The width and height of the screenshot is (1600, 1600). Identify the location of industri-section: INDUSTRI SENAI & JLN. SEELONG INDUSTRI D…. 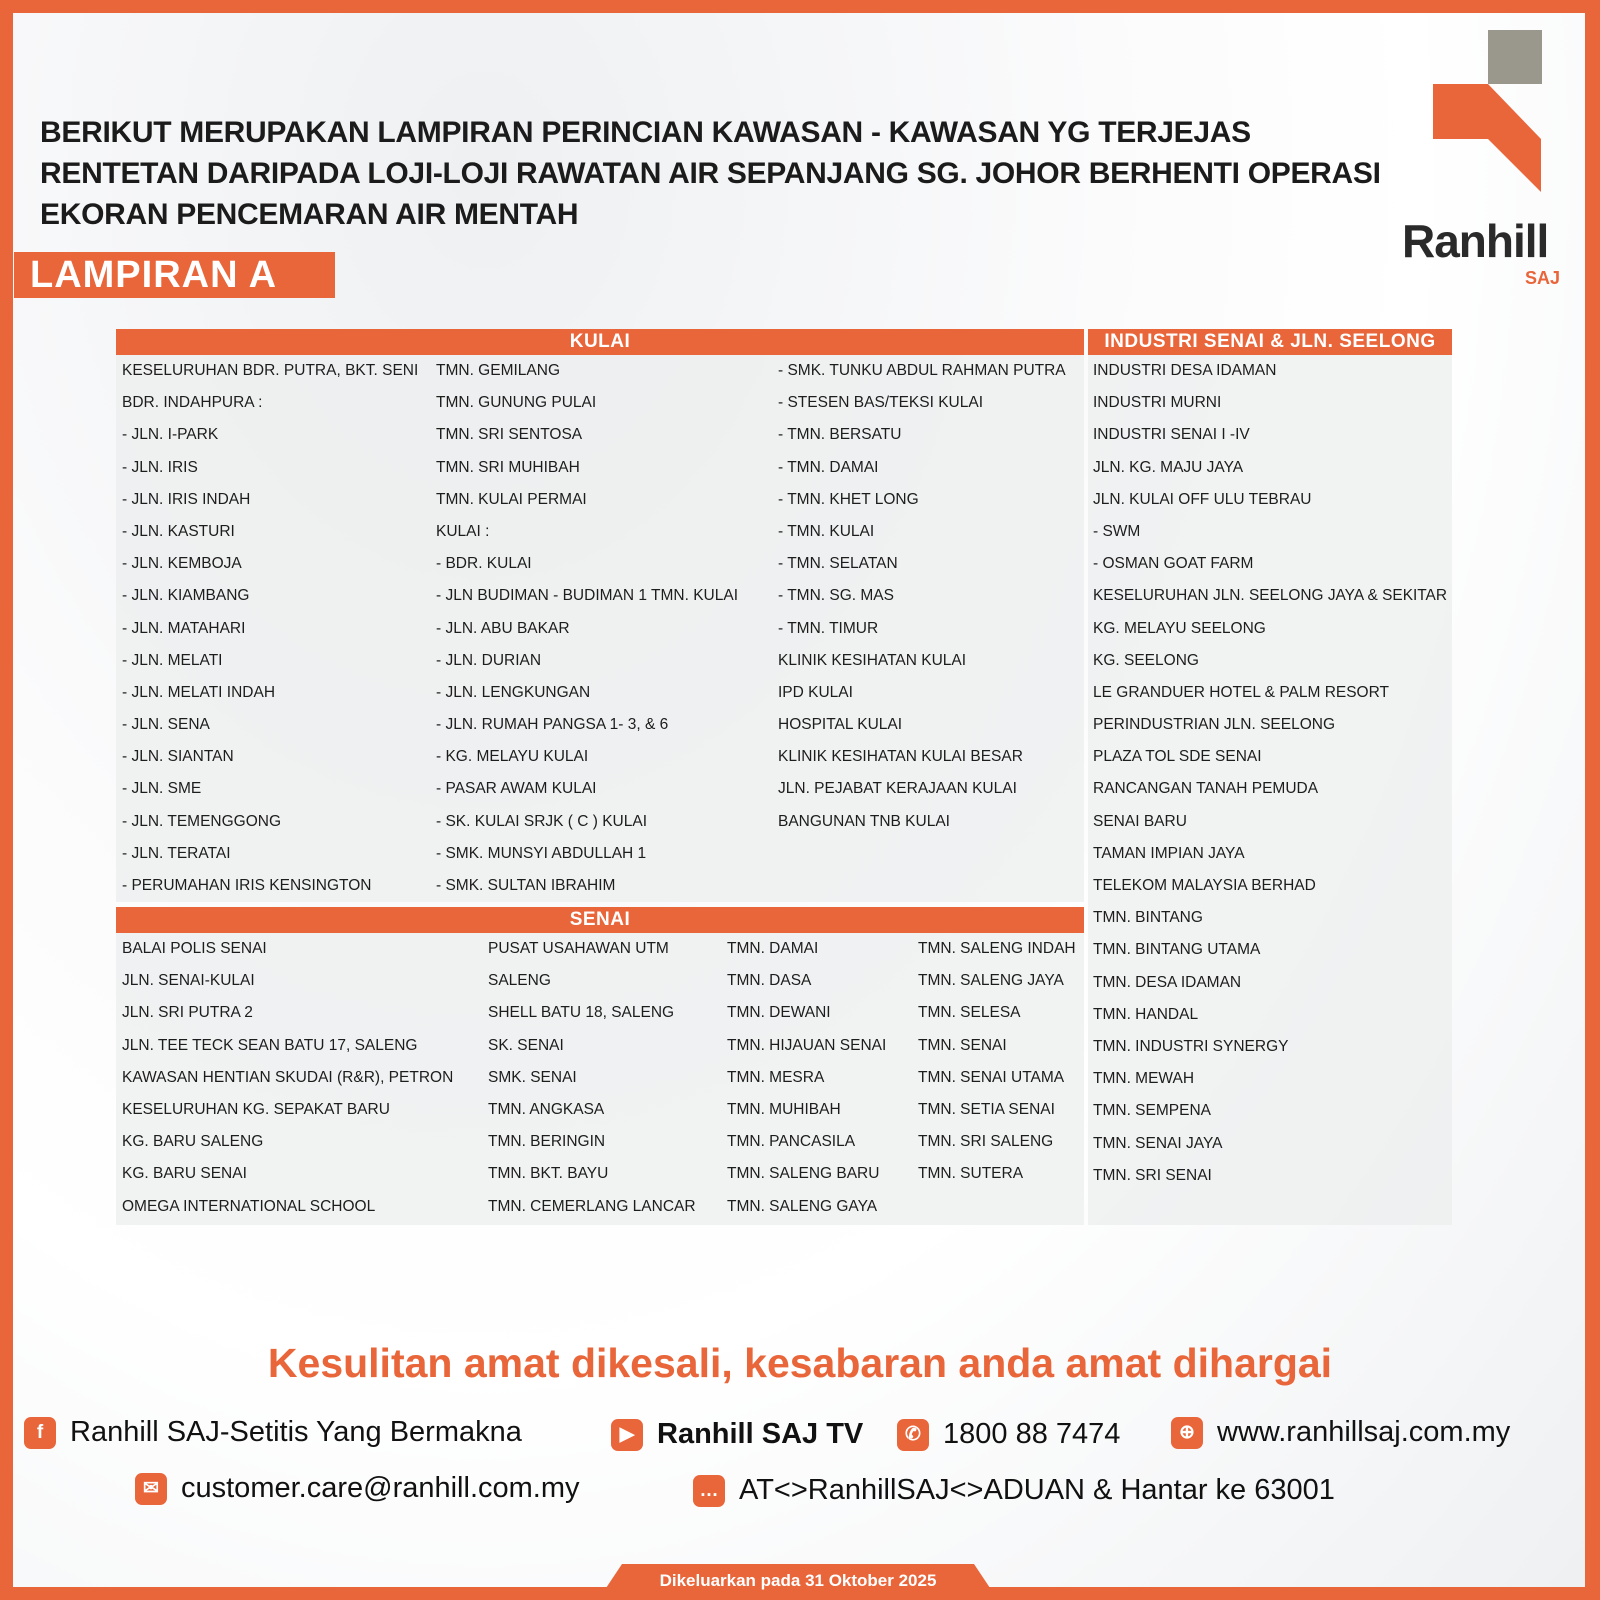
(1270, 777).